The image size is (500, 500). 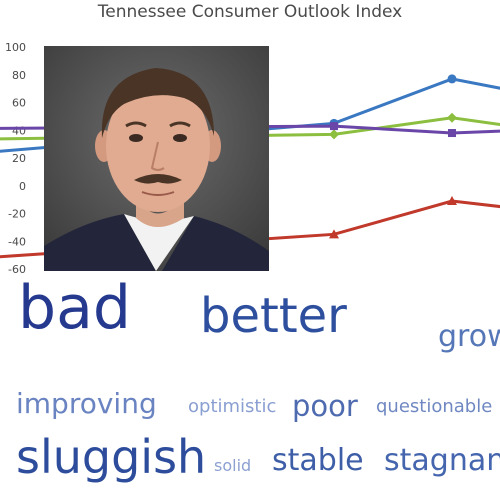 What do you see at coordinates (19, 103) in the screenshot?
I see `y-tick-label: 60` at bounding box center [19, 103].